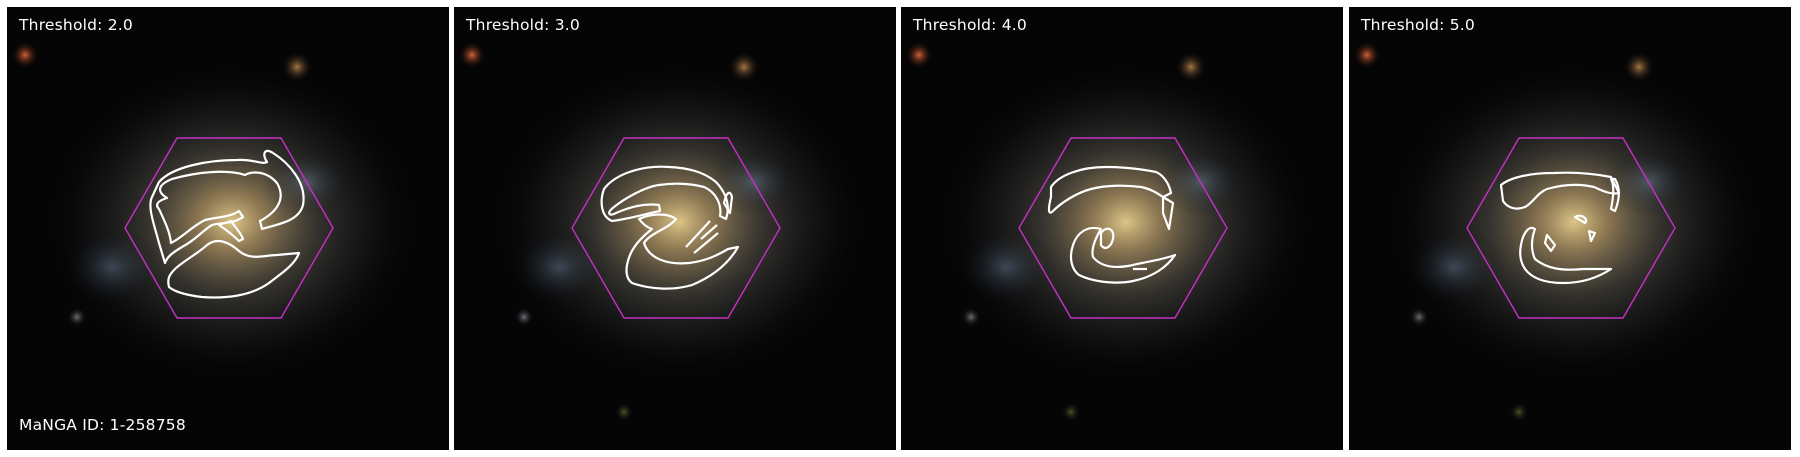 The image size is (1800, 457). What do you see at coordinates (76, 25) in the screenshot?
I see `threshold-label: Threshold: 2.0` at bounding box center [76, 25].